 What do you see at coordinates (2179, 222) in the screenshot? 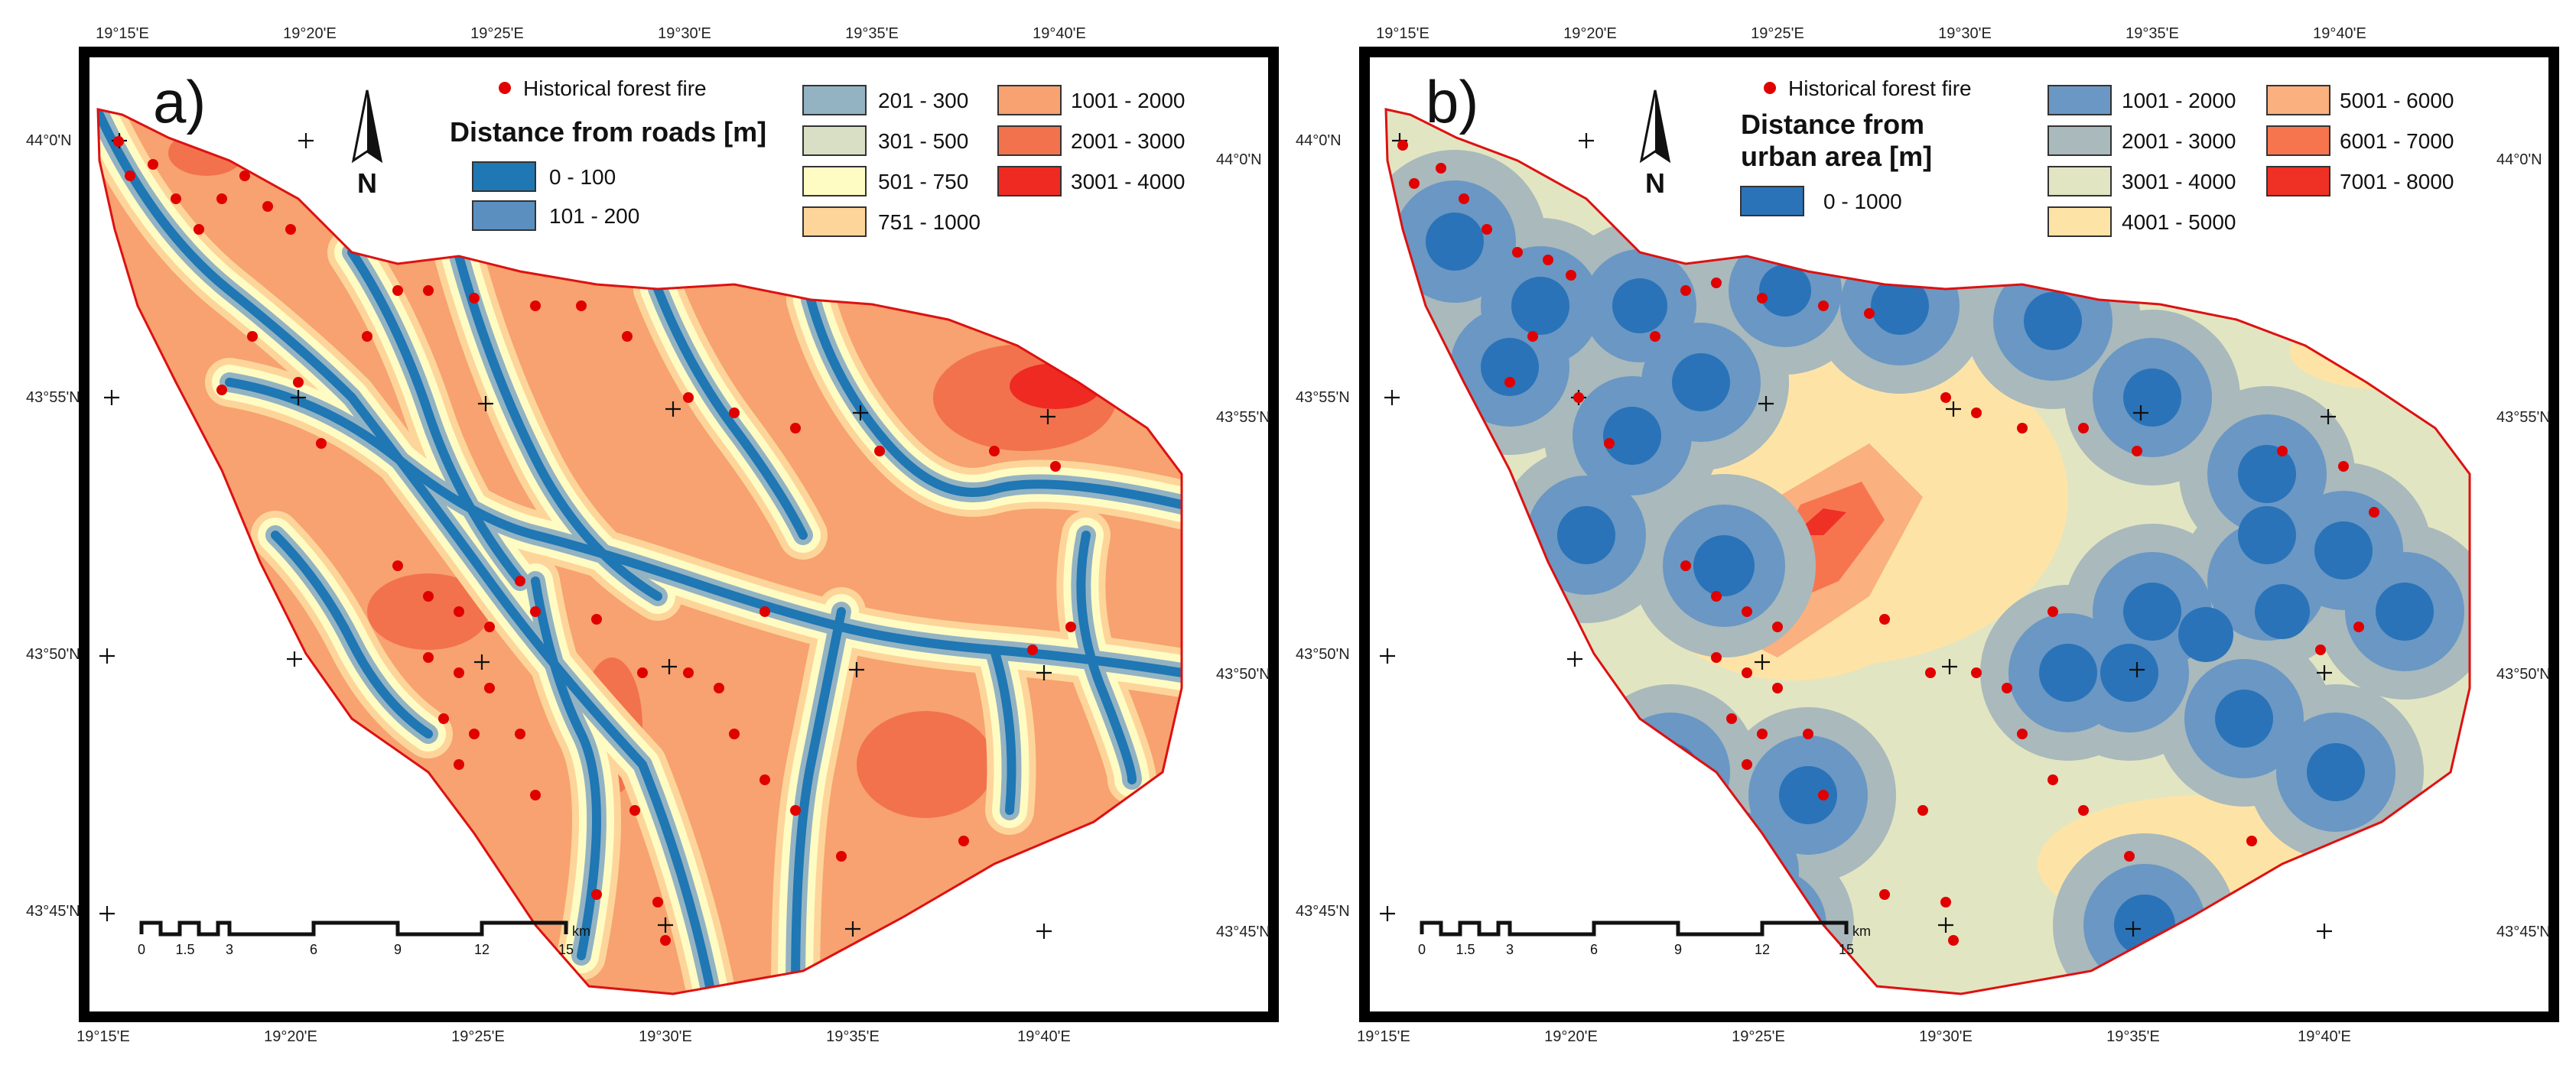
I see `legend-class-label: 4001 - 5000` at bounding box center [2179, 222].